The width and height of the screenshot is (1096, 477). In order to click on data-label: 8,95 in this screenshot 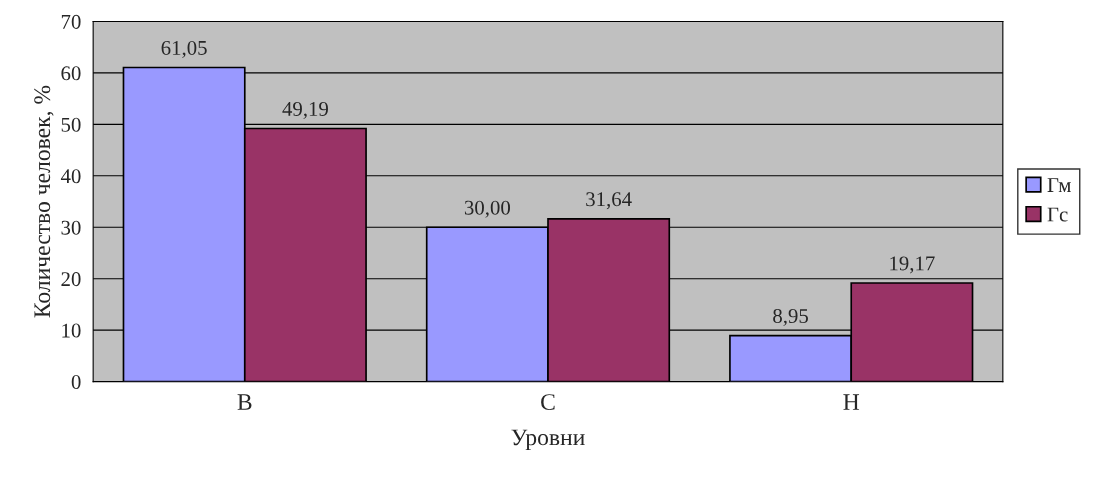, I will do `click(790, 317)`.